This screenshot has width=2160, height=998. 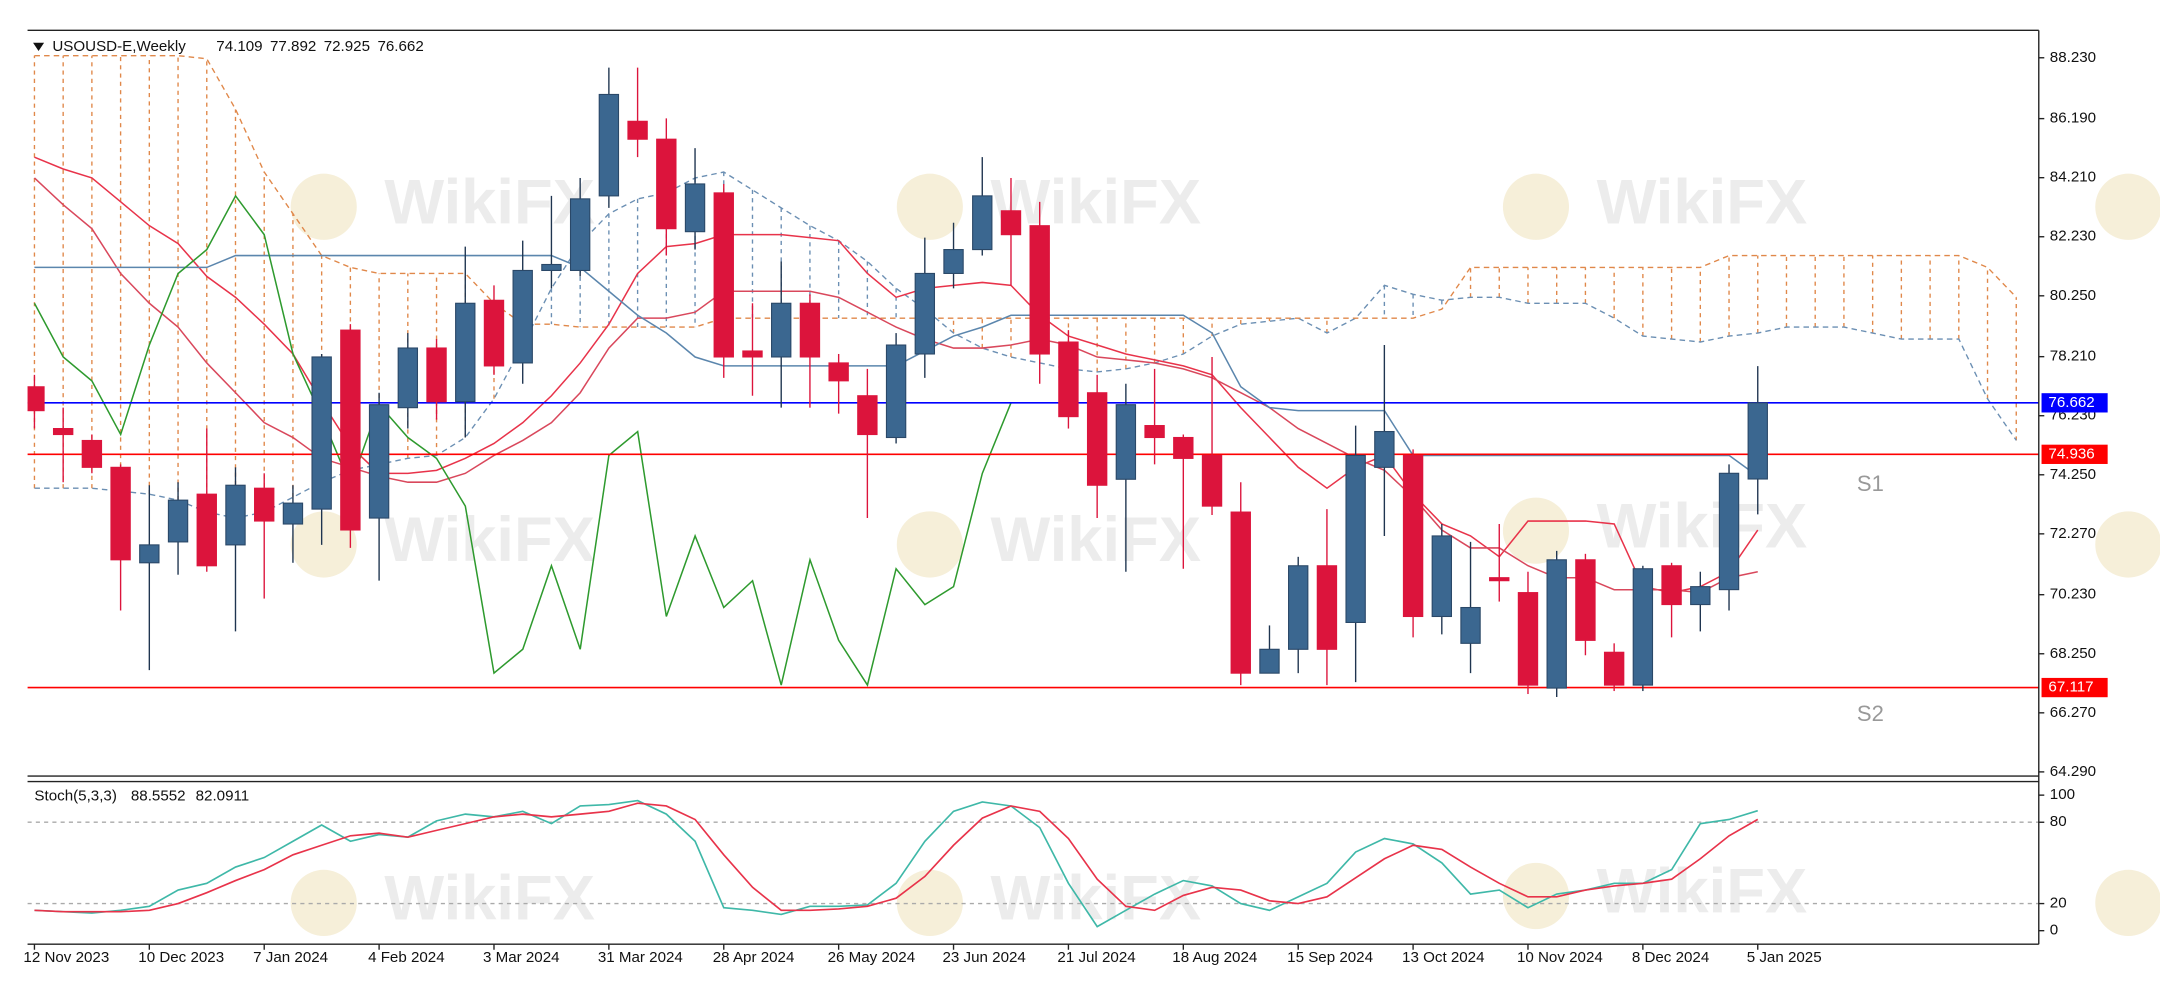 What do you see at coordinates (66, 957) in the screenshot?
I see `x-tick-label: 12 Nov 2023` at bounding box center [66, 957].